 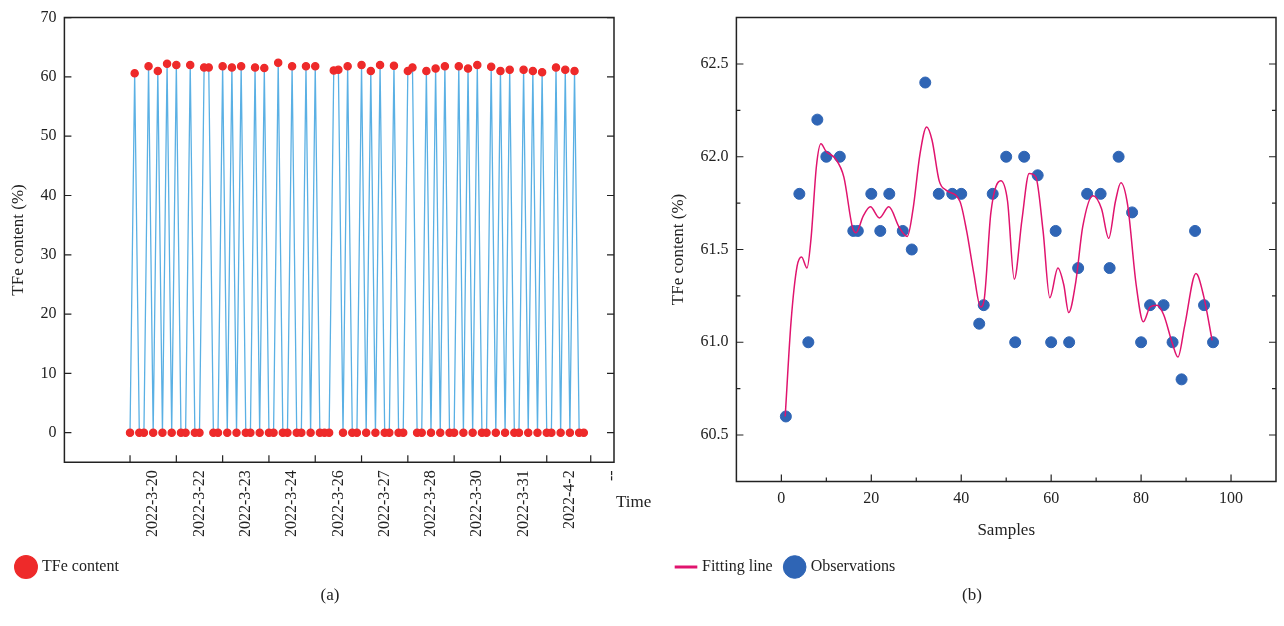 What do you see at coordinates (48, 76) in the screenshot?
I see `y-tick-label: 60` at bounding box center [48, 76].